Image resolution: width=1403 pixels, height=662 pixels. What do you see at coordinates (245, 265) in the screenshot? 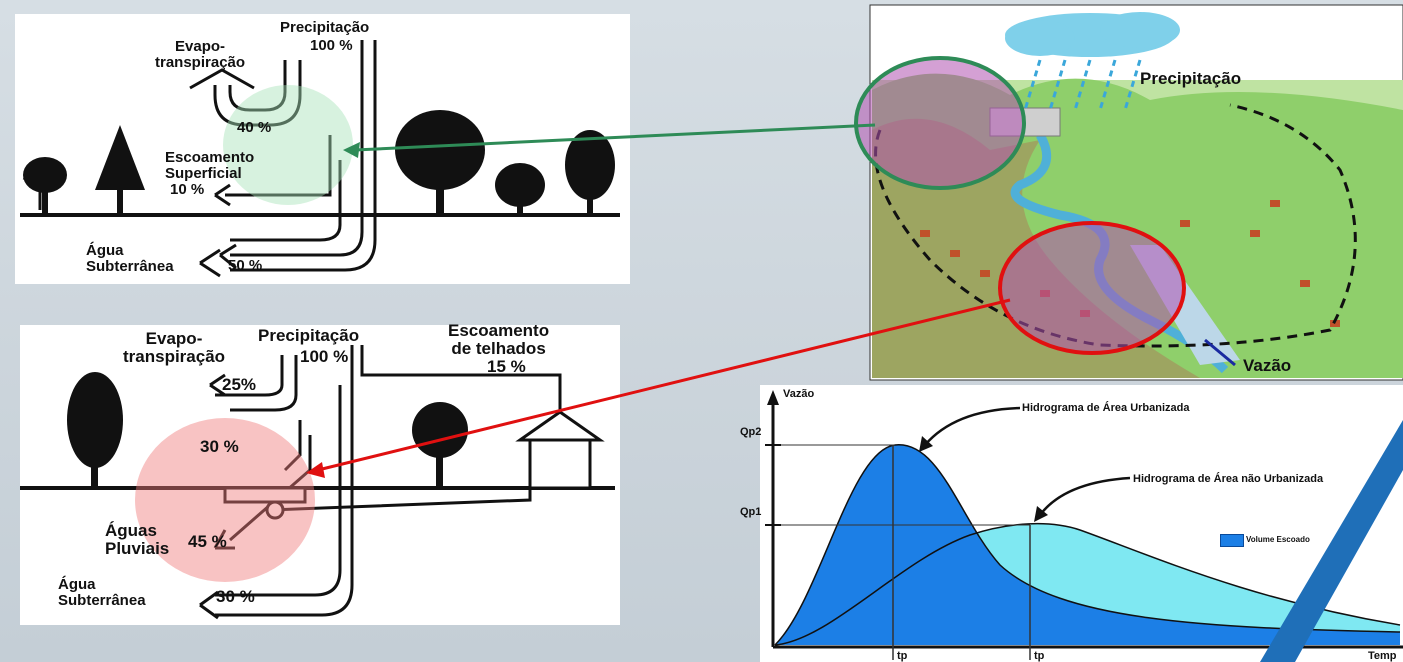
I see `top-subterranea-pct: 50 %` at bounding box center [245, 265].